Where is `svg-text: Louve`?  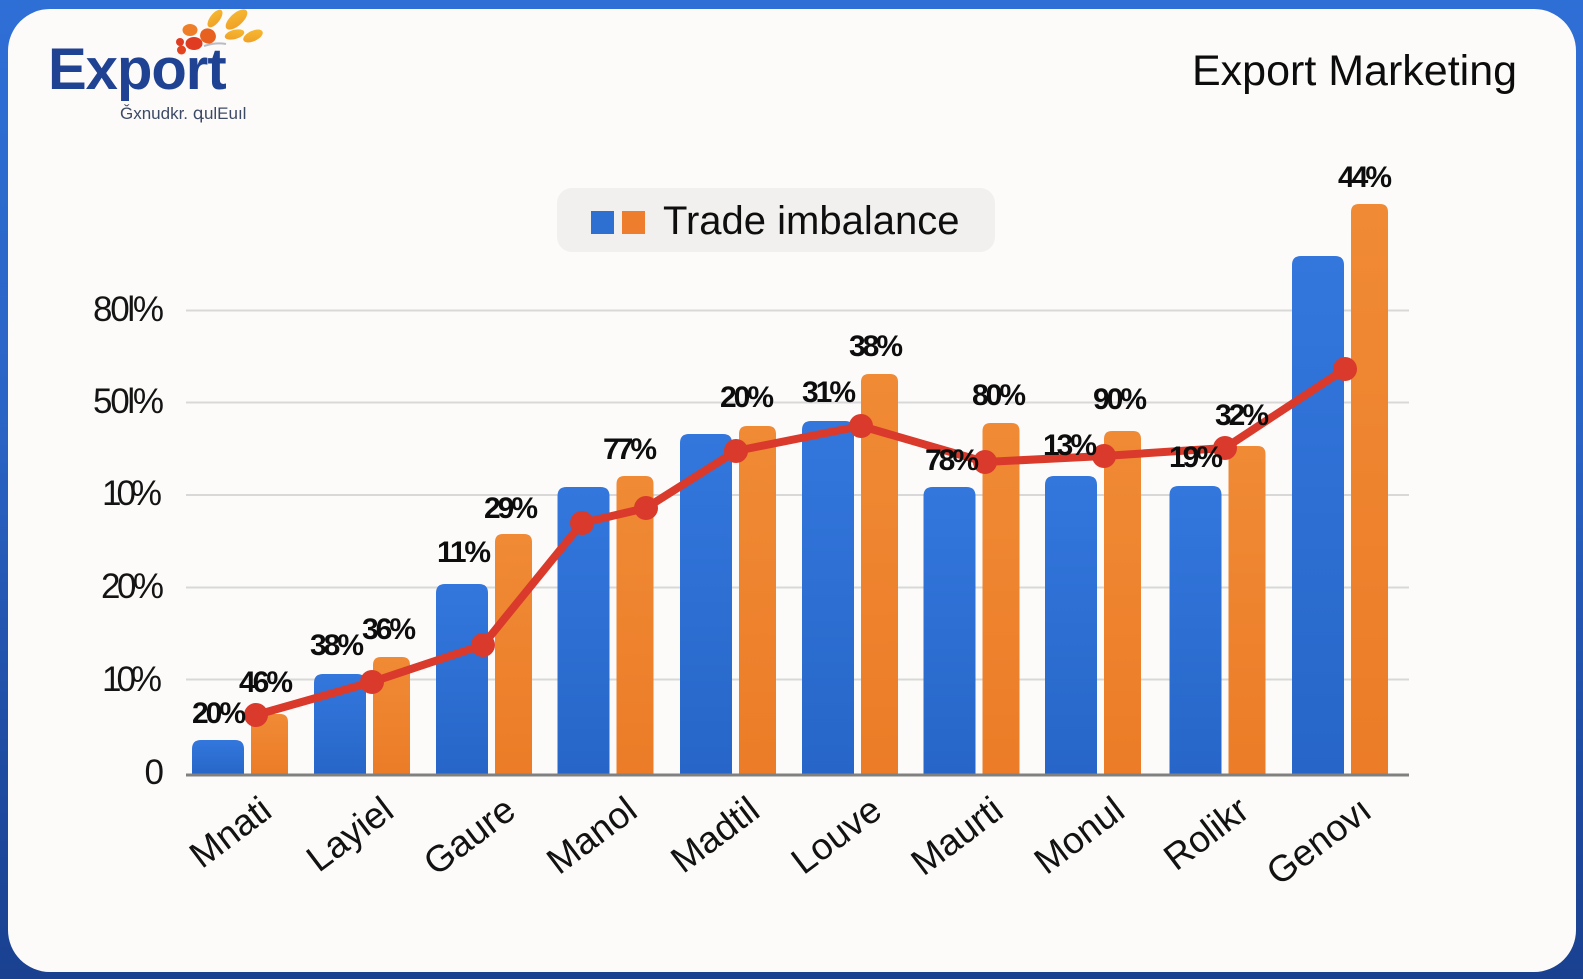 svg-text: Louve is located at coordinates (836, 835).